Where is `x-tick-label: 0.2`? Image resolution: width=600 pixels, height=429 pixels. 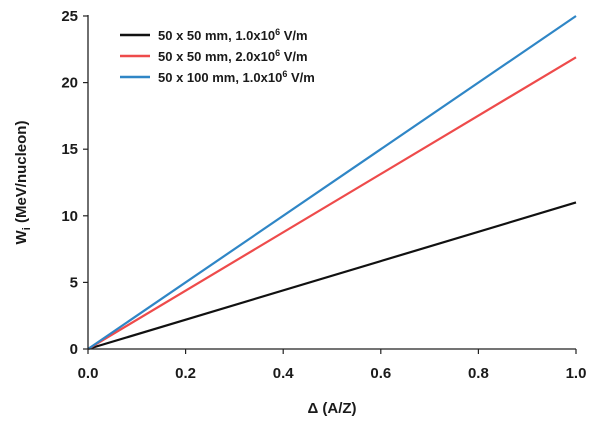
x-tick-label: 0.2 is located at coordinates (185, 373).